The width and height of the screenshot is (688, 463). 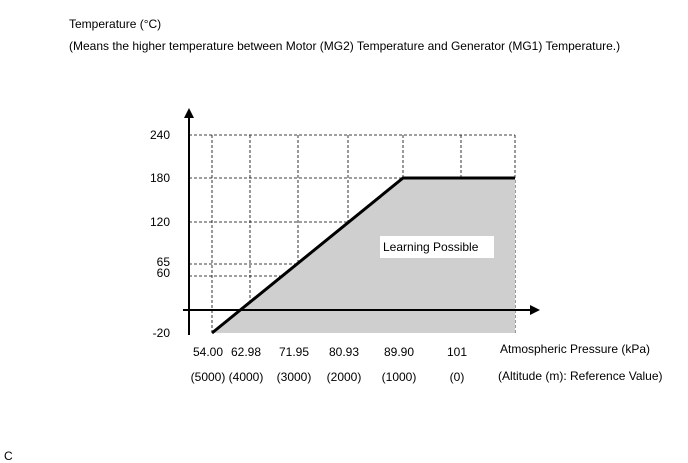 What do you see at coordinates (294, 352) in the screenshot?
I see `x-tick-label: 71.95` at bounding box center [294, 352].